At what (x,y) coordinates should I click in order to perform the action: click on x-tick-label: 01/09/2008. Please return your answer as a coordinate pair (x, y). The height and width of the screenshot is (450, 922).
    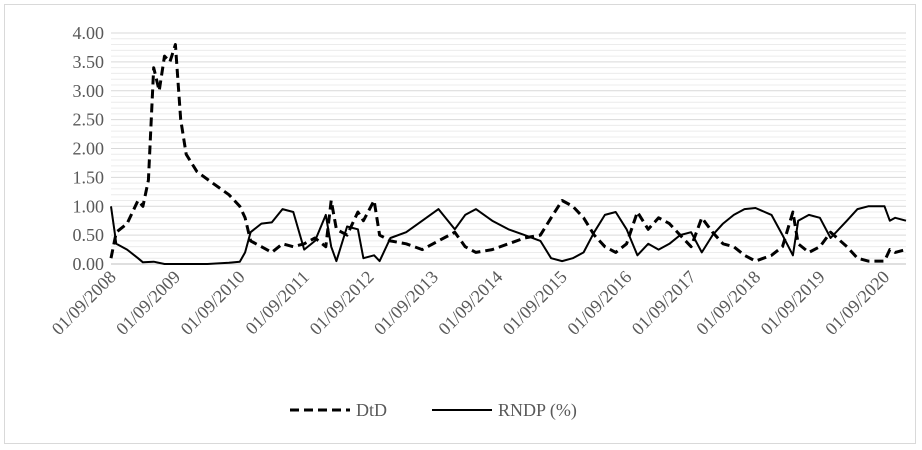
    Looking at the image, I should click on (84, 303).